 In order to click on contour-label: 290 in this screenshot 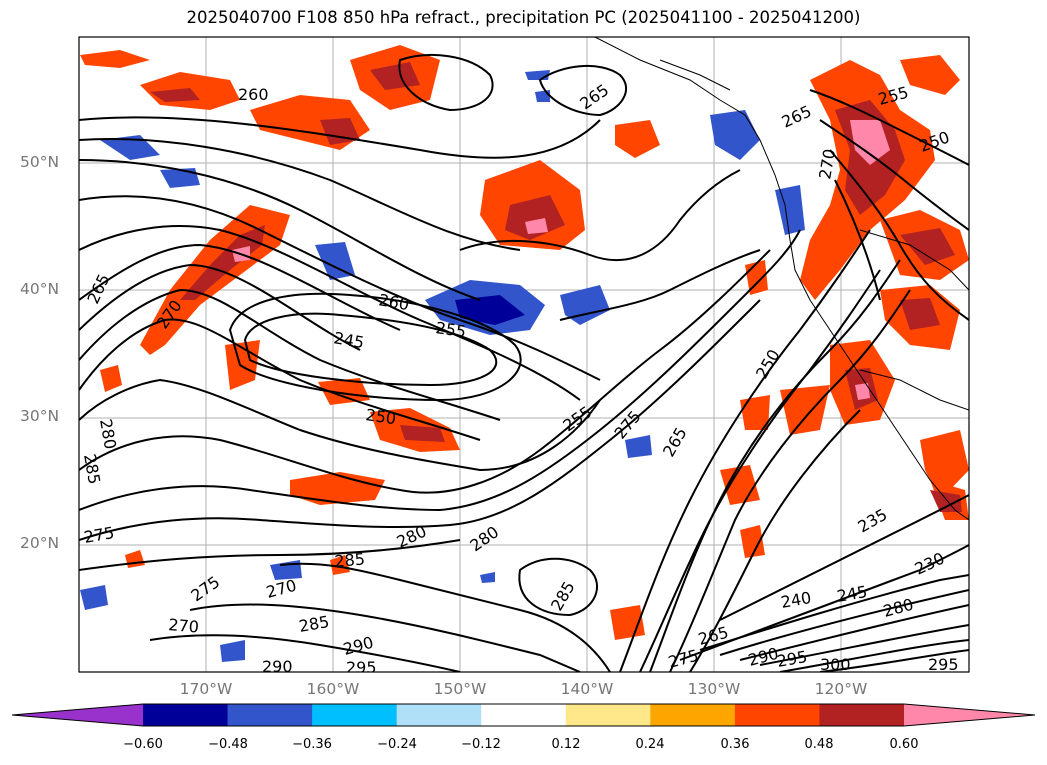, I will do `click(277, 666)`.